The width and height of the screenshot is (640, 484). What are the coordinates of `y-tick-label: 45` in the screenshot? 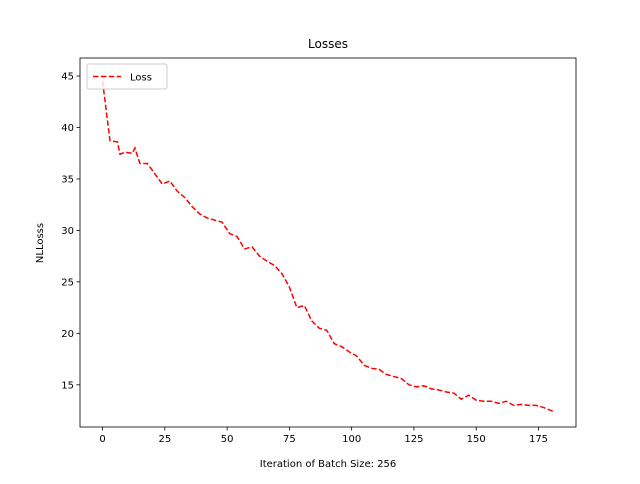 It's located at (67, 77).